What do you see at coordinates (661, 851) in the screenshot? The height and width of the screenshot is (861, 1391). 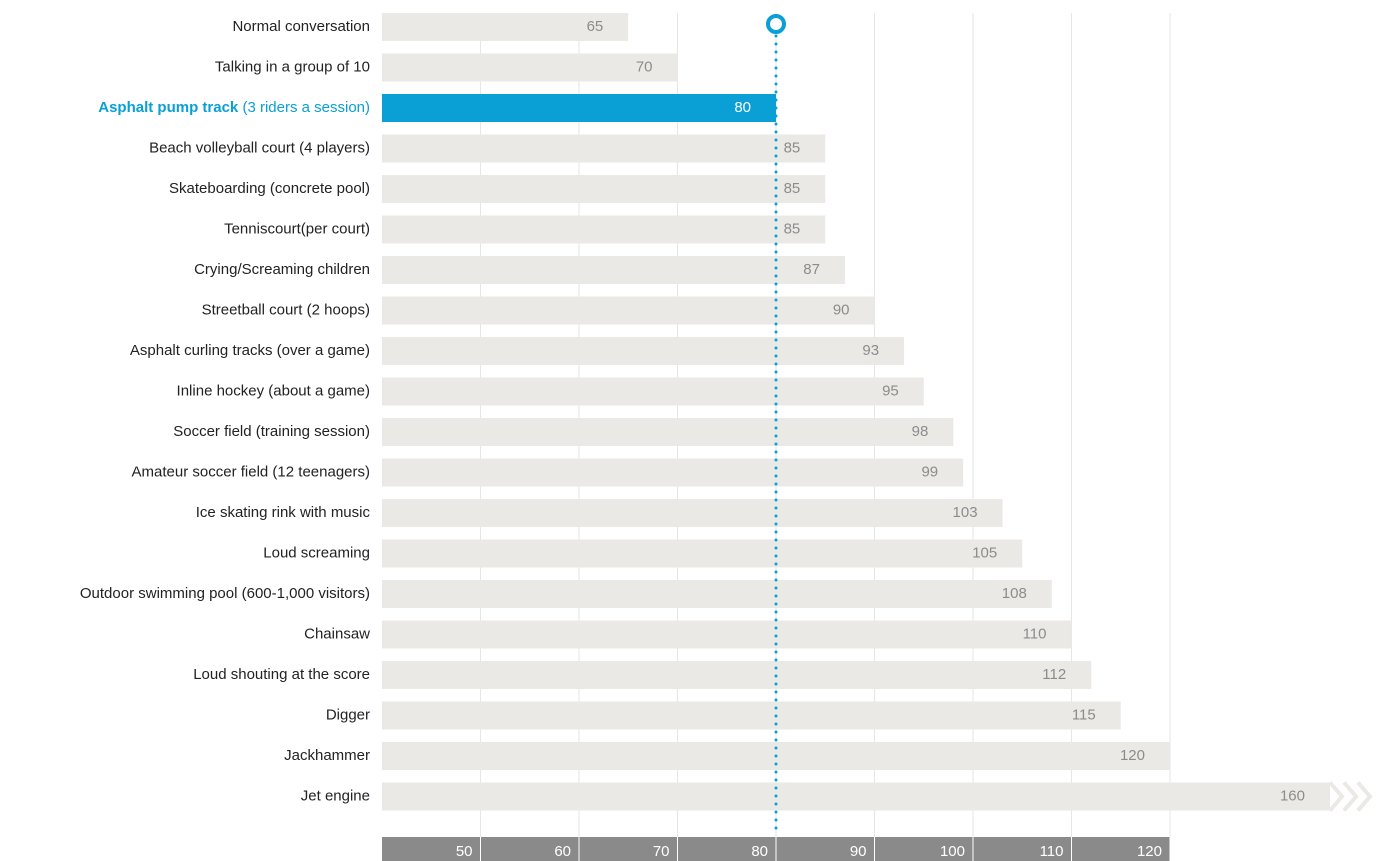 I see `x-tick-label: 70` at bounding box center [661, 851].